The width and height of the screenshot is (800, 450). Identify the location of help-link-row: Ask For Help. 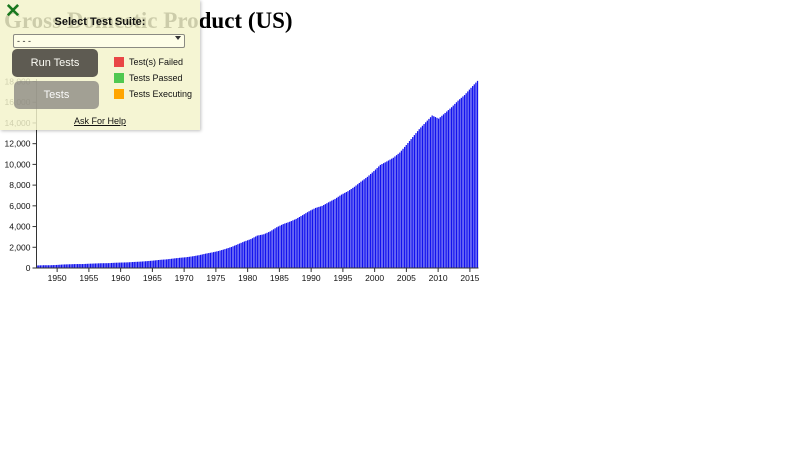
(100, 120).